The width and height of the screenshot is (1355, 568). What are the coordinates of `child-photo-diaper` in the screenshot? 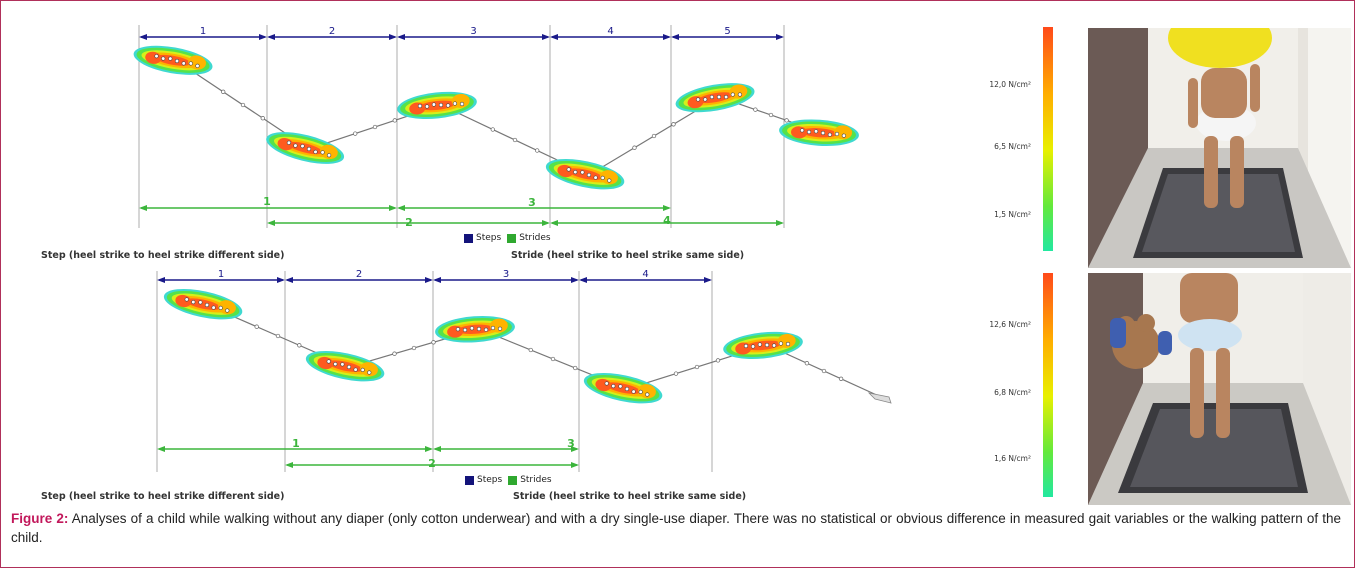 It's located at (1219, 389).